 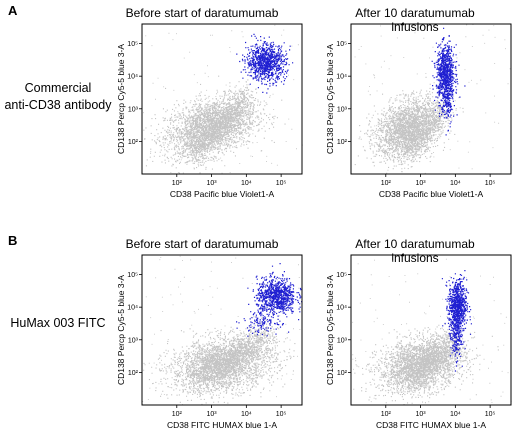 I want to click on panel-letter-b: B, so click(x=13, y=240).